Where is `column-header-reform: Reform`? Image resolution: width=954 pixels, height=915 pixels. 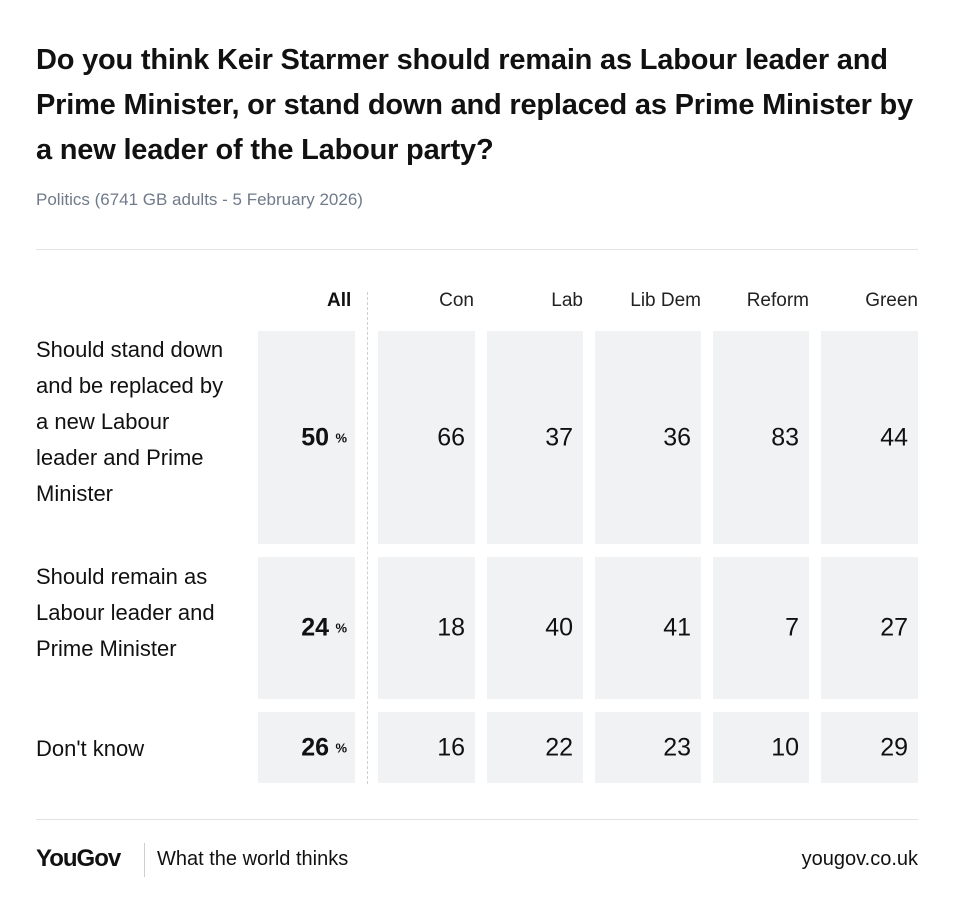 column-header-reform: Reform is located at coordinates (777, 300).